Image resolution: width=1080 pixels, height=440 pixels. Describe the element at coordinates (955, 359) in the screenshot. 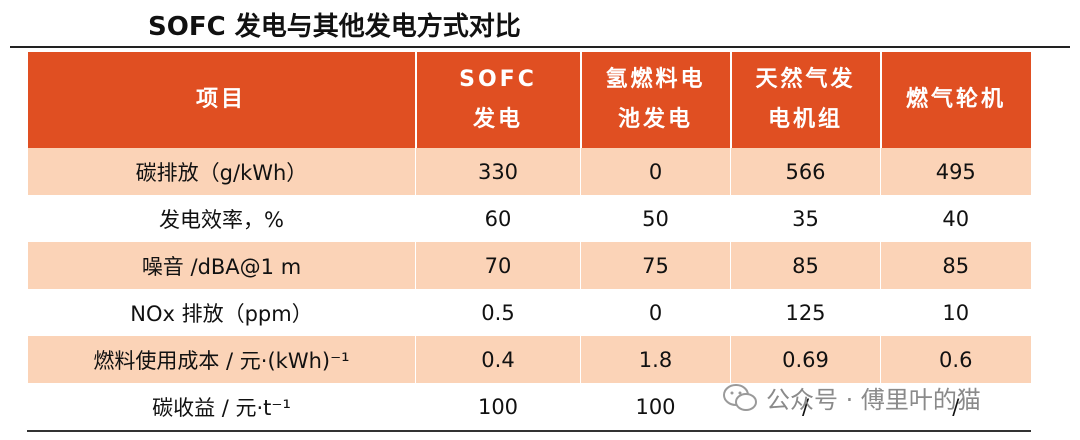

I see `table-cell: 0.6` at that location.